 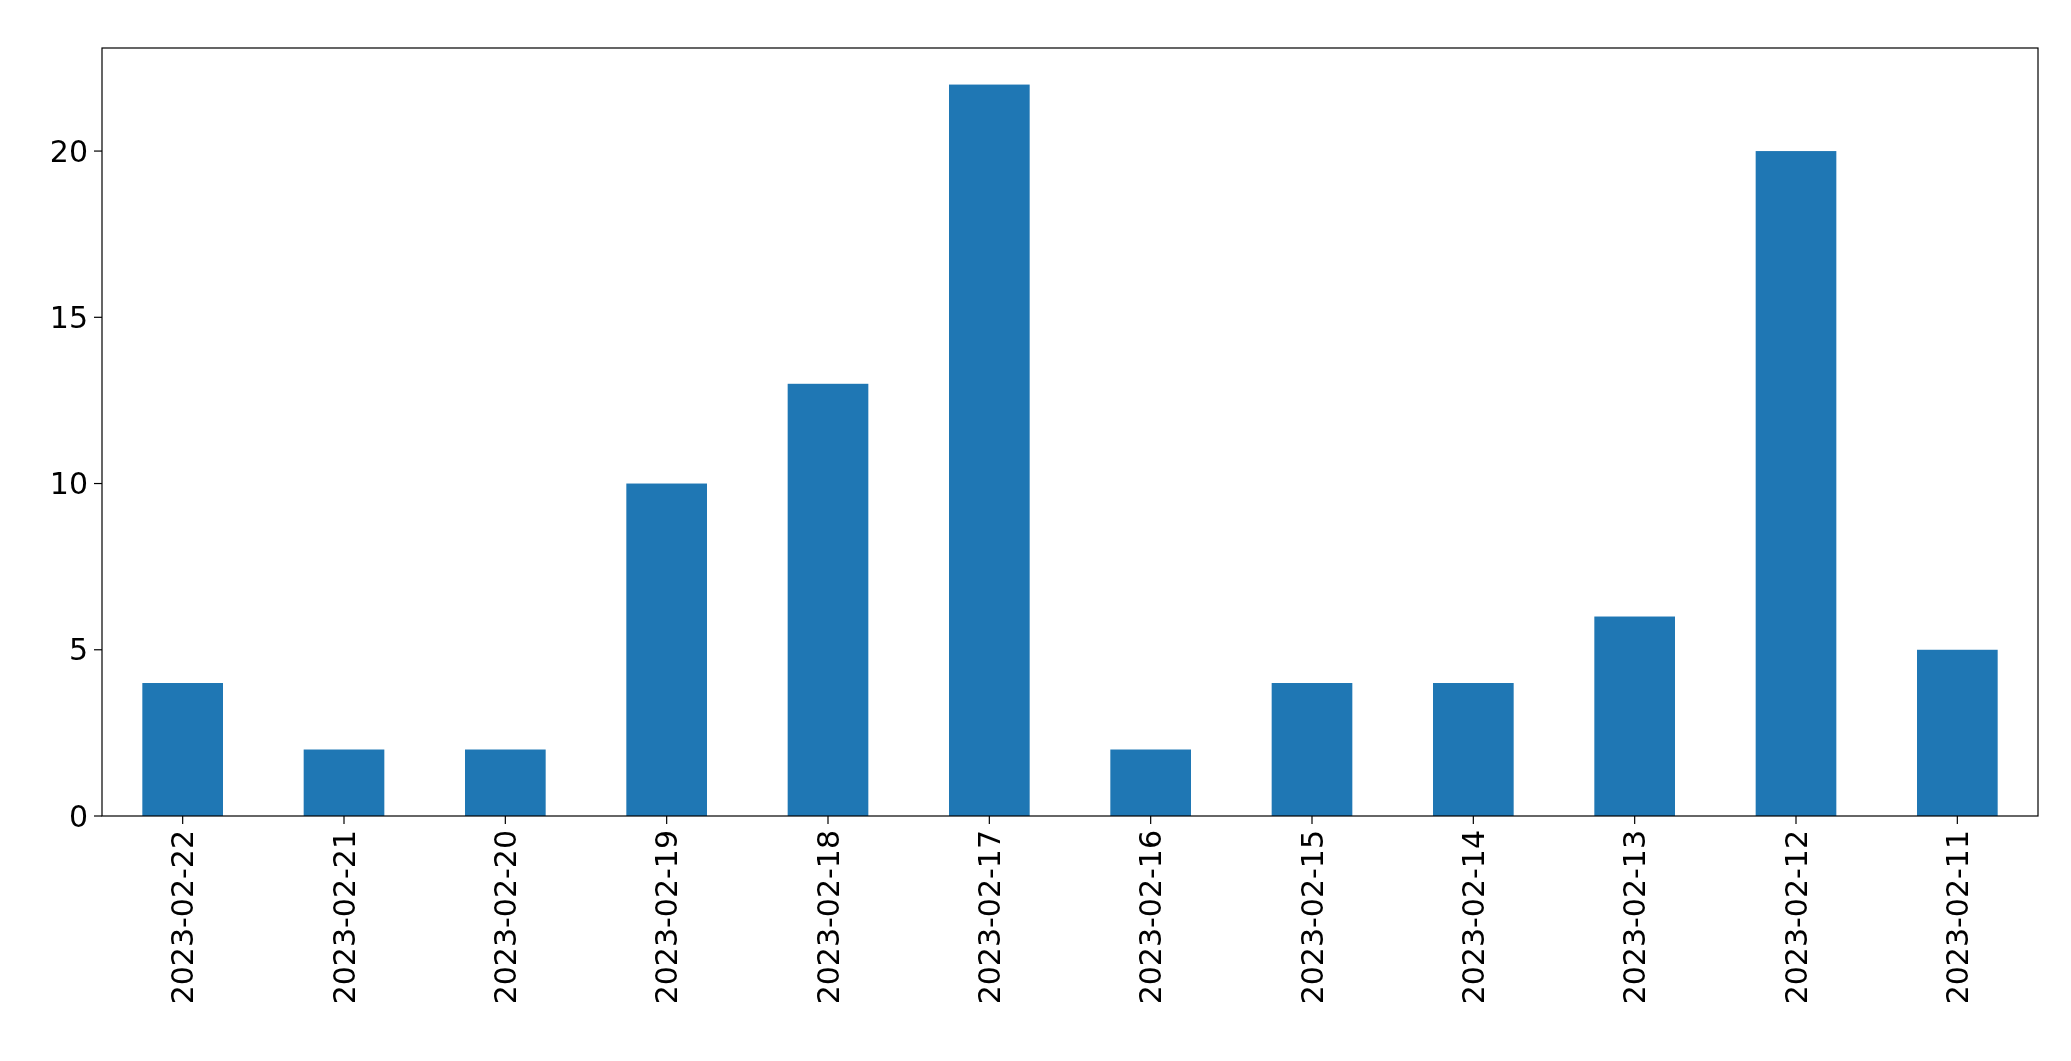 I want to click on x-tick-label: 2023-02-13, so click(x=1635, y=917).